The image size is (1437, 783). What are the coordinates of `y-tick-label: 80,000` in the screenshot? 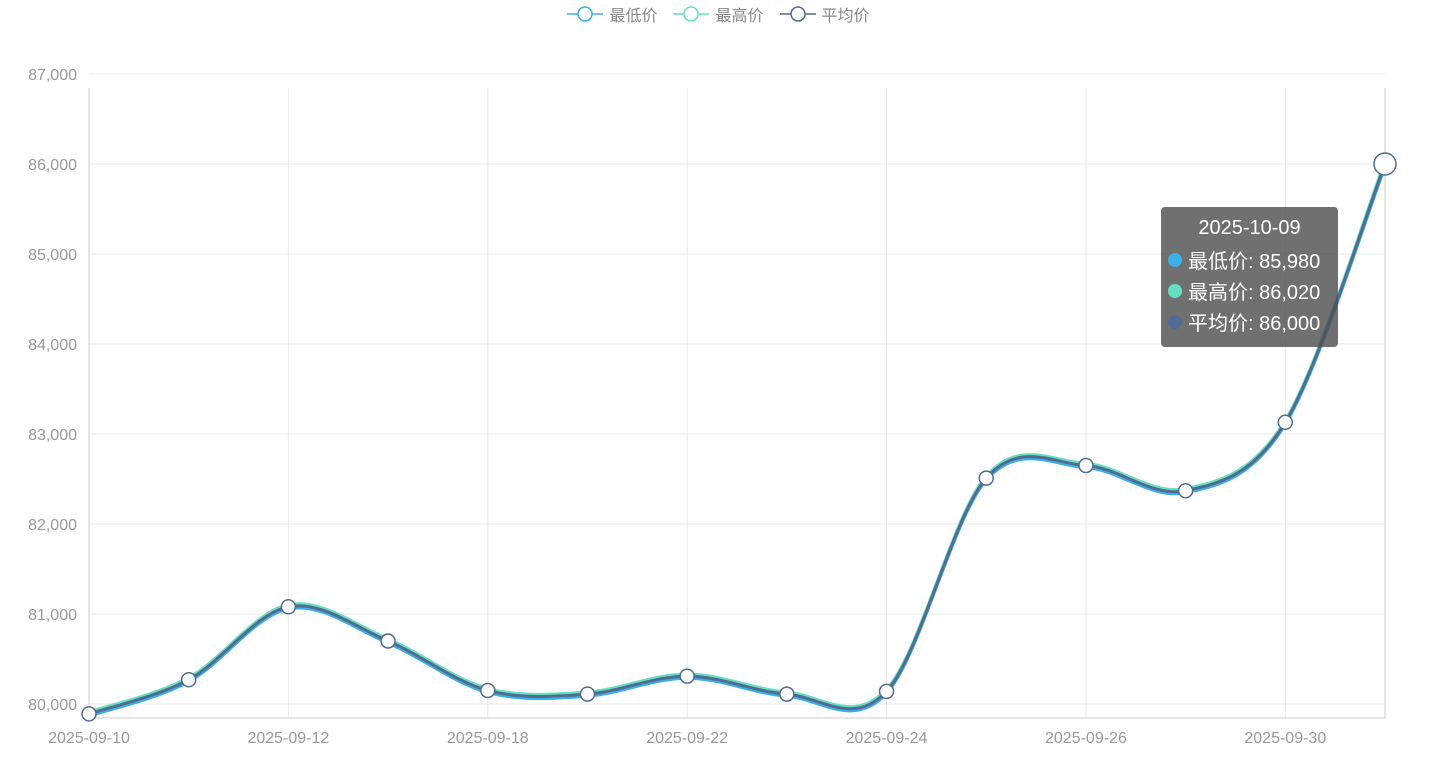 It's located at (52, 705).